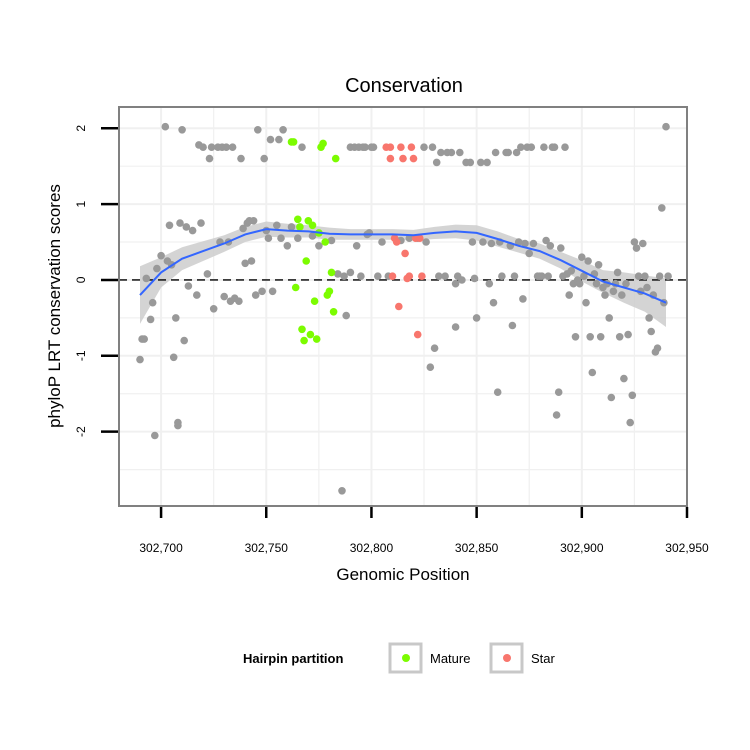  Describe the element at coordinates (687, 548) in the screenshot. I see `x-tick-label: 302,950` at that location.